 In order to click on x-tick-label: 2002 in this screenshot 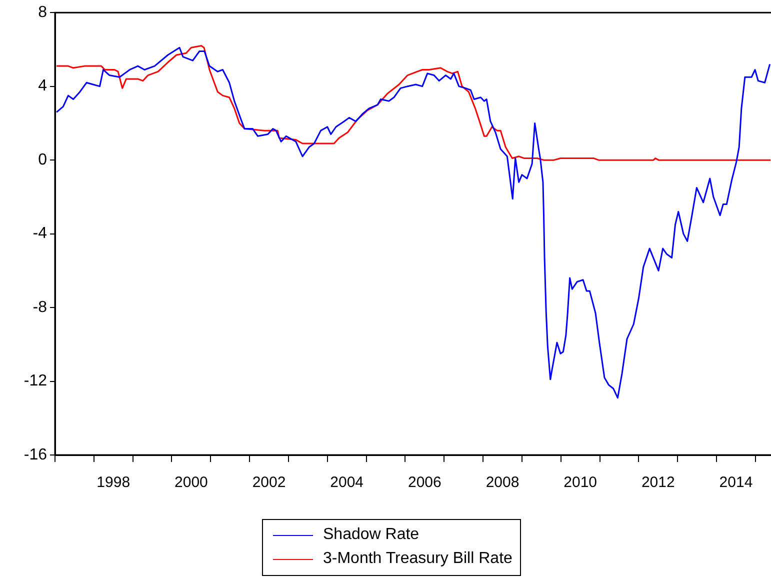, I will do `click(269, 483)`.